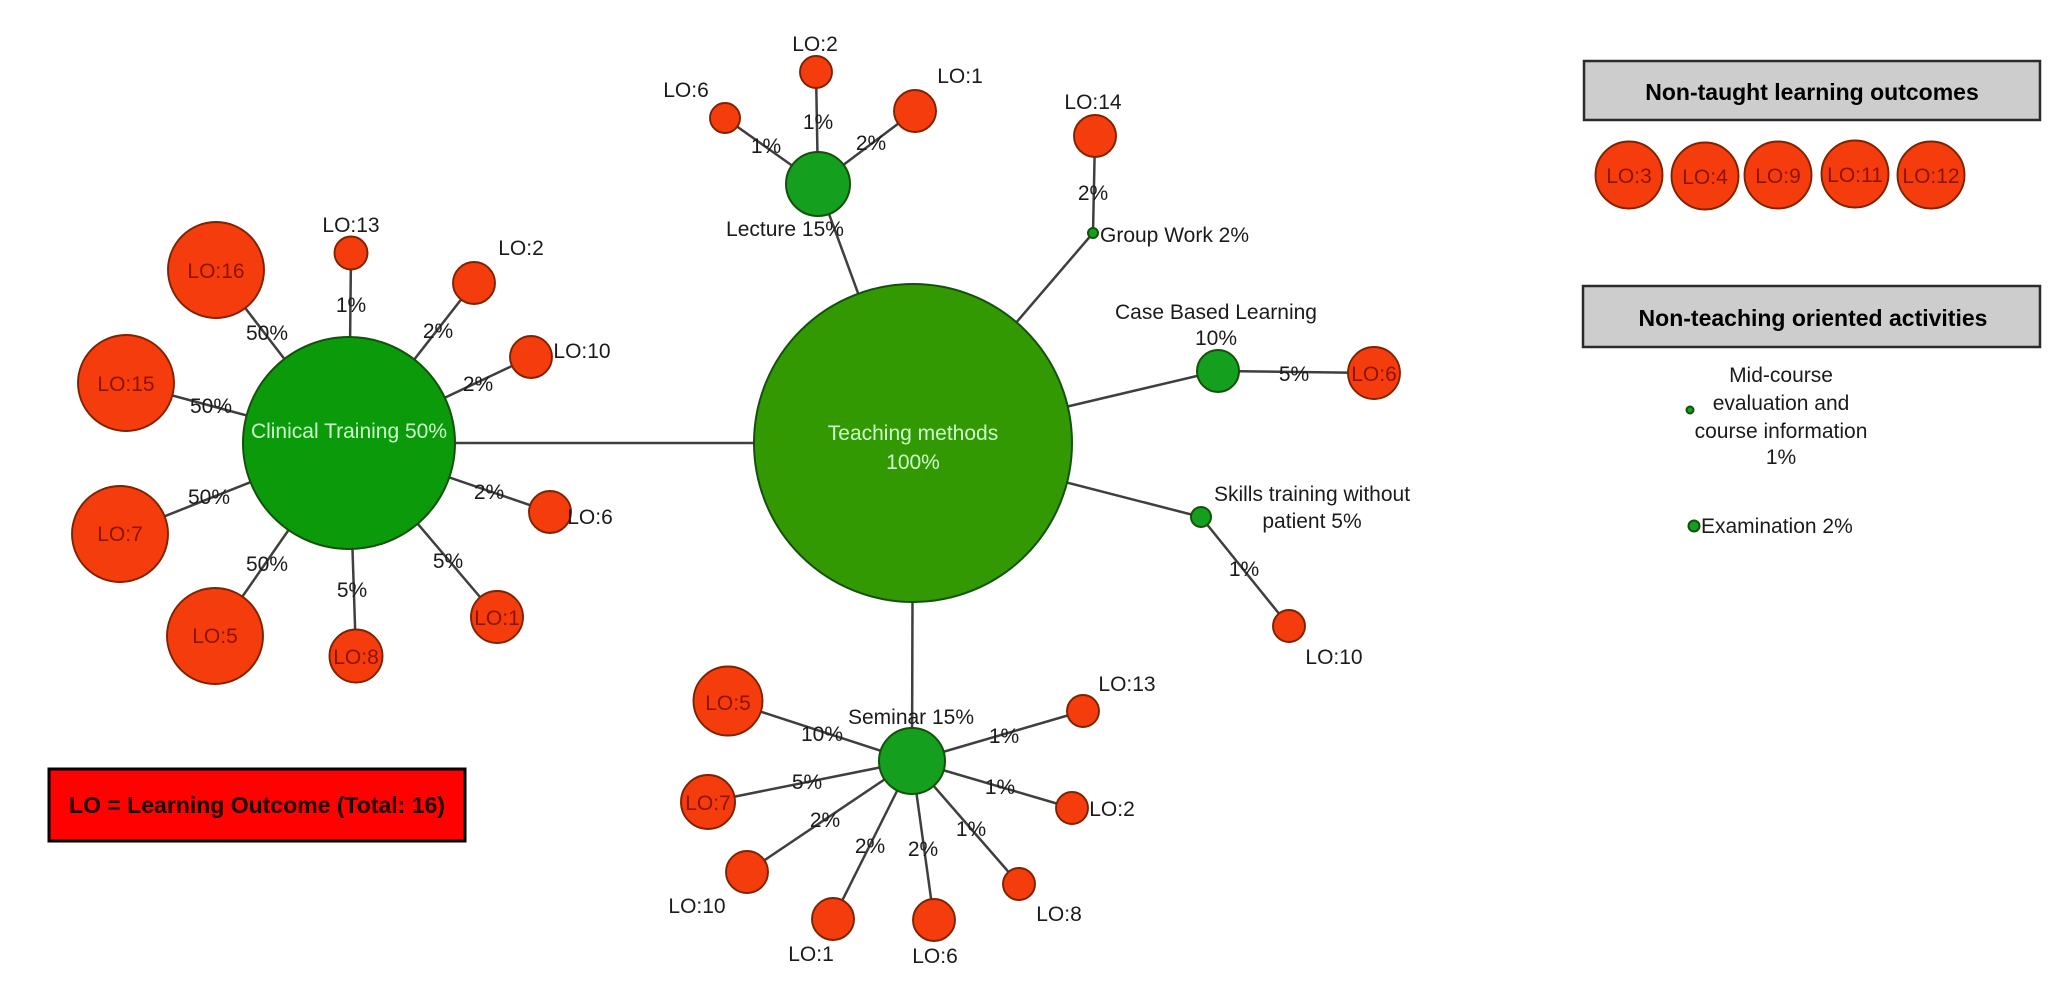 Image resolution: width=2059 pixels, height=1001 pixels. What do you see at coordinates (1778, 176) in the screenshot?
I see `svg-text: LO:9` at bounding box center [1778, 176].